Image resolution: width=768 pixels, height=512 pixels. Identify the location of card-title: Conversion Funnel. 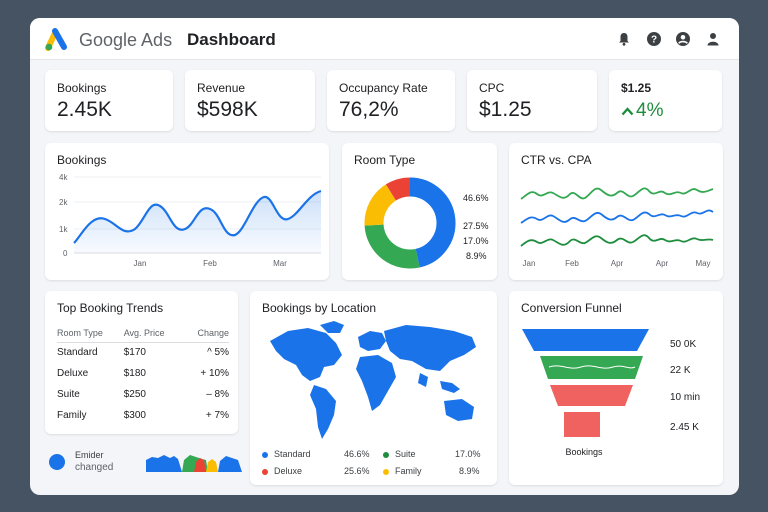
(571, 308).